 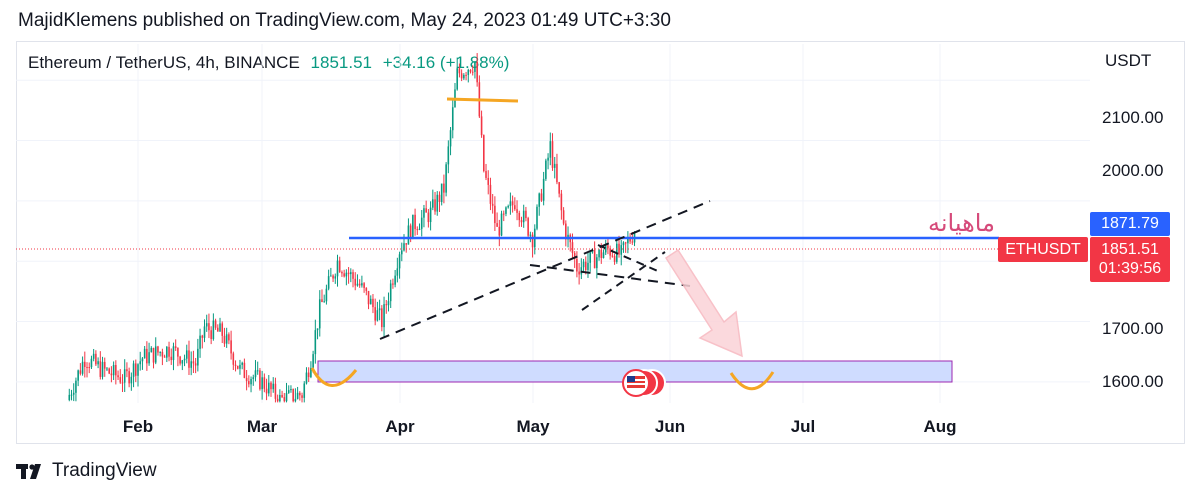 What do you see at coordinates (803, 426) in the screenshot?
I see `x-tick-jul: Jul` at bounding box center [803, 426].